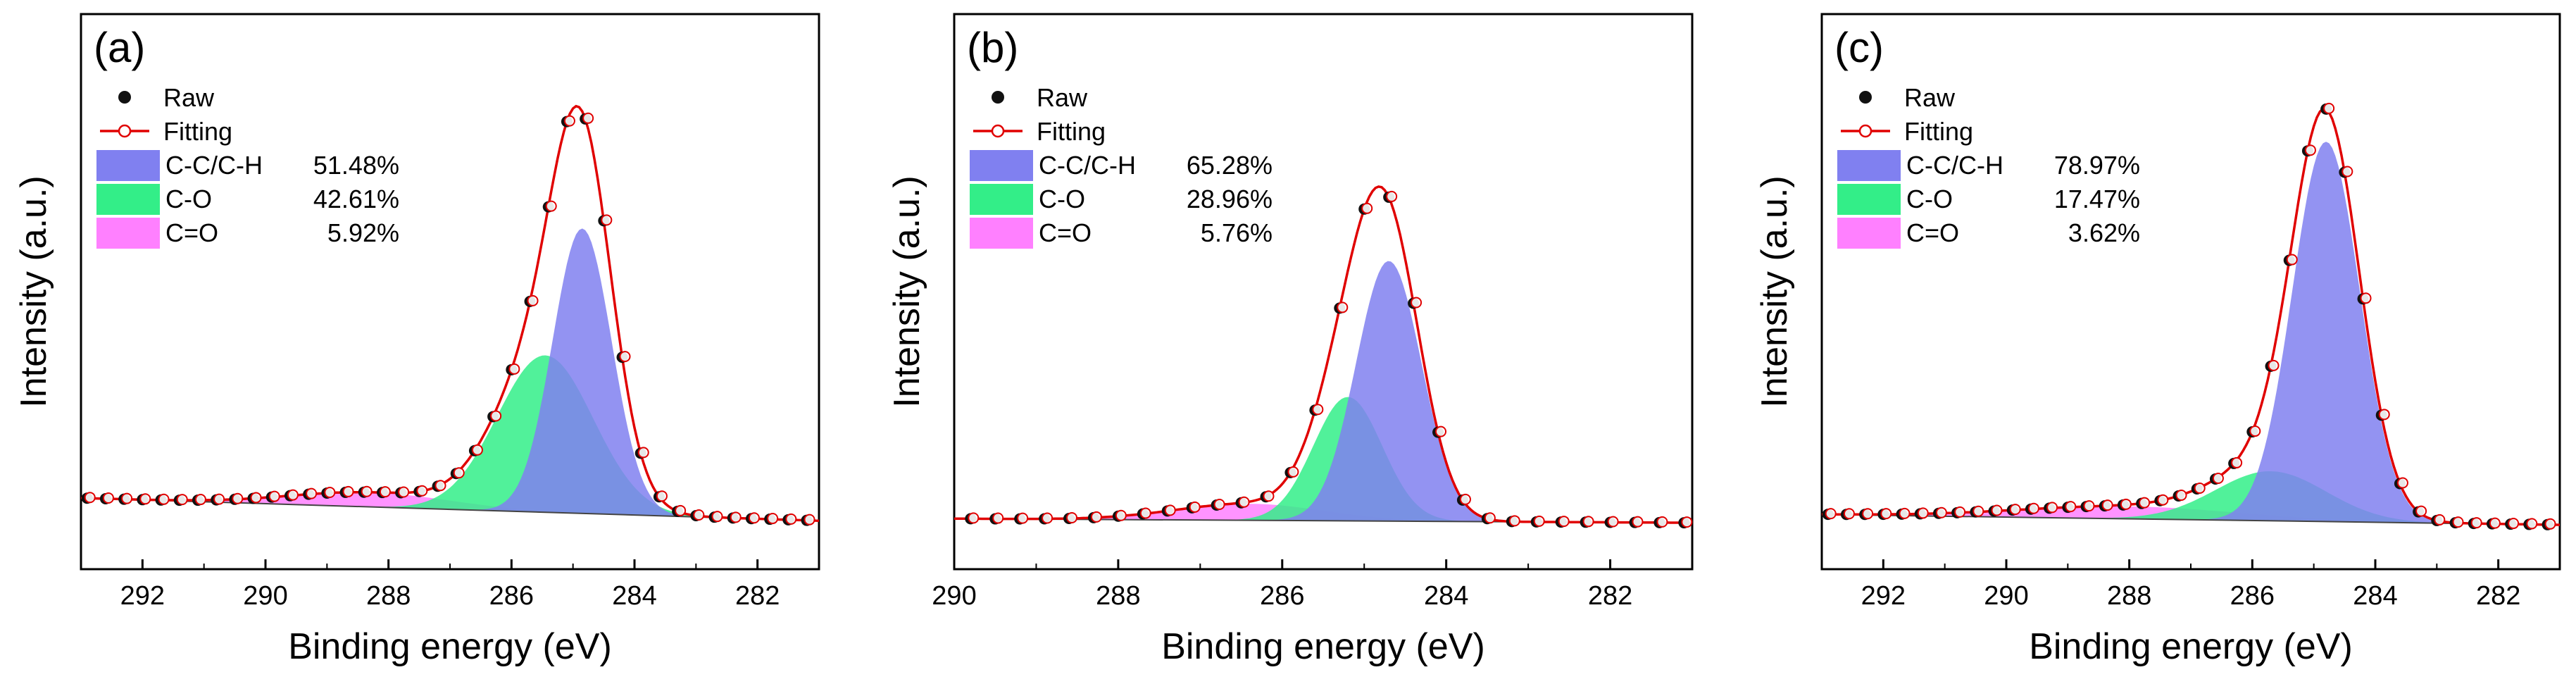  Describe the element at coordinates (907, 291) in the screenshot. I see `y-axis-label: Intensity (a.u.)` at that location.